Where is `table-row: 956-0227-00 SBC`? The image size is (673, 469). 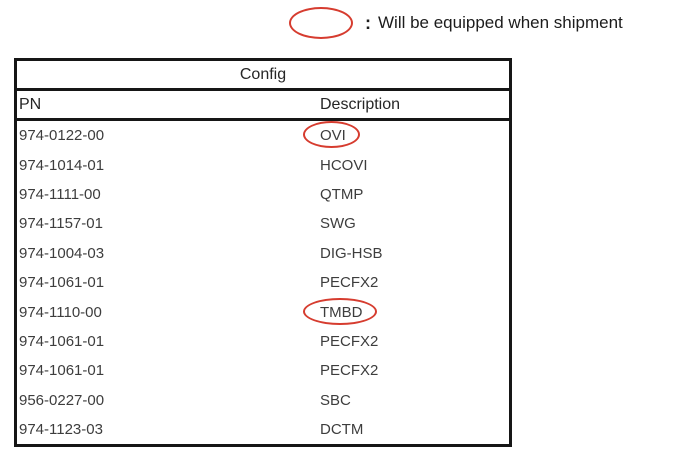 table-row: 956-0227-00 SBC is located at coordinates (263, 400).